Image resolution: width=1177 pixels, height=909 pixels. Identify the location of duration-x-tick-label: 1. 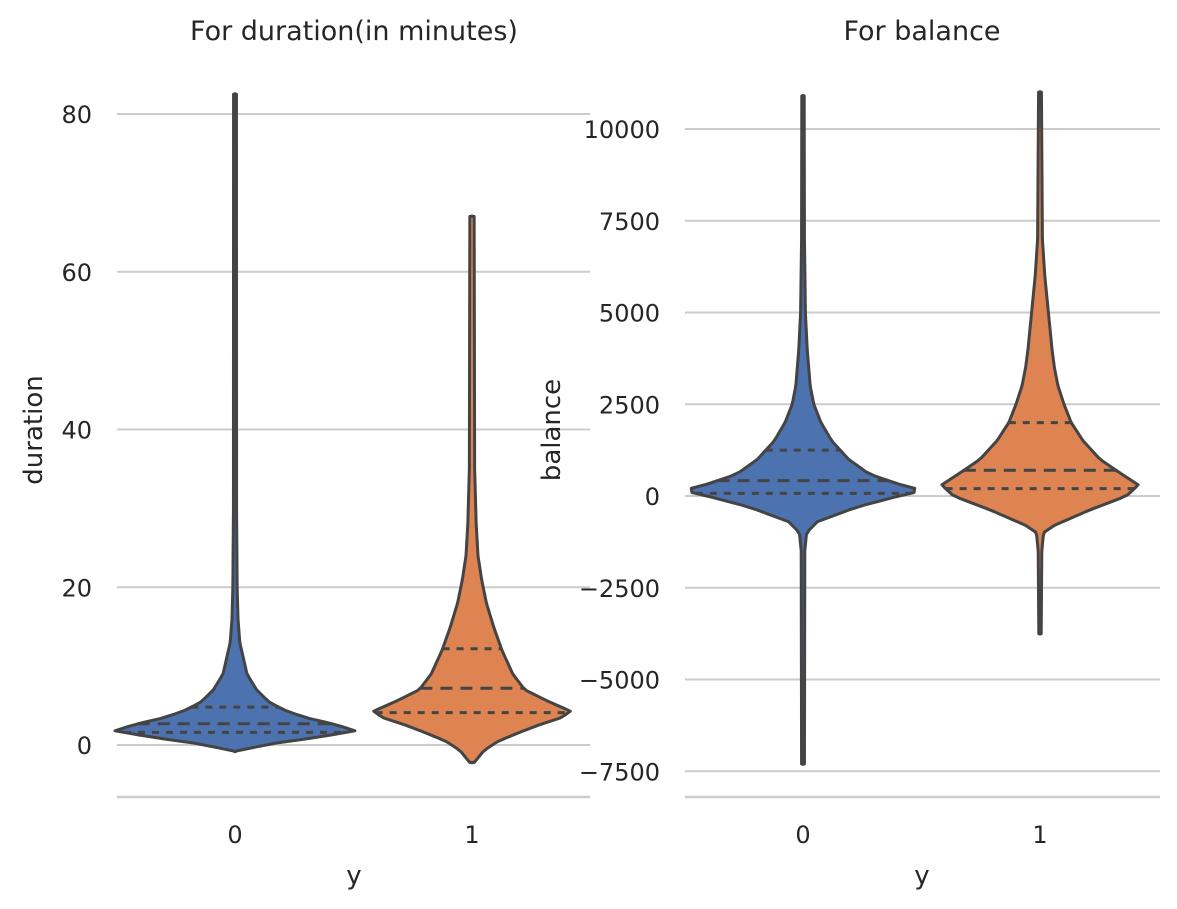
(471, 835).